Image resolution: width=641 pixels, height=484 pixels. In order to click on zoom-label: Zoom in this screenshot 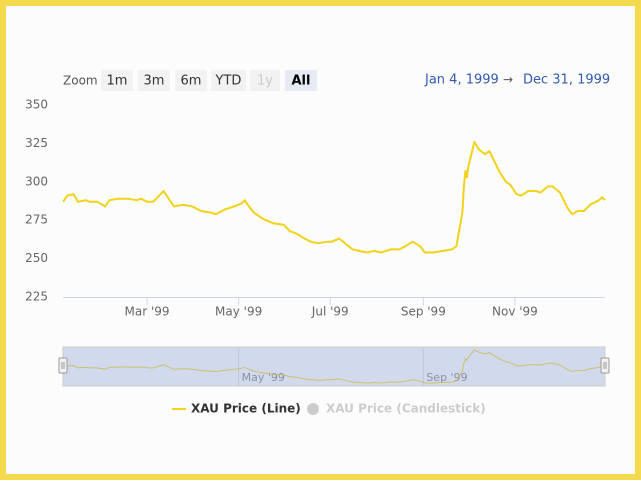, I will do `click(80, 81)`.